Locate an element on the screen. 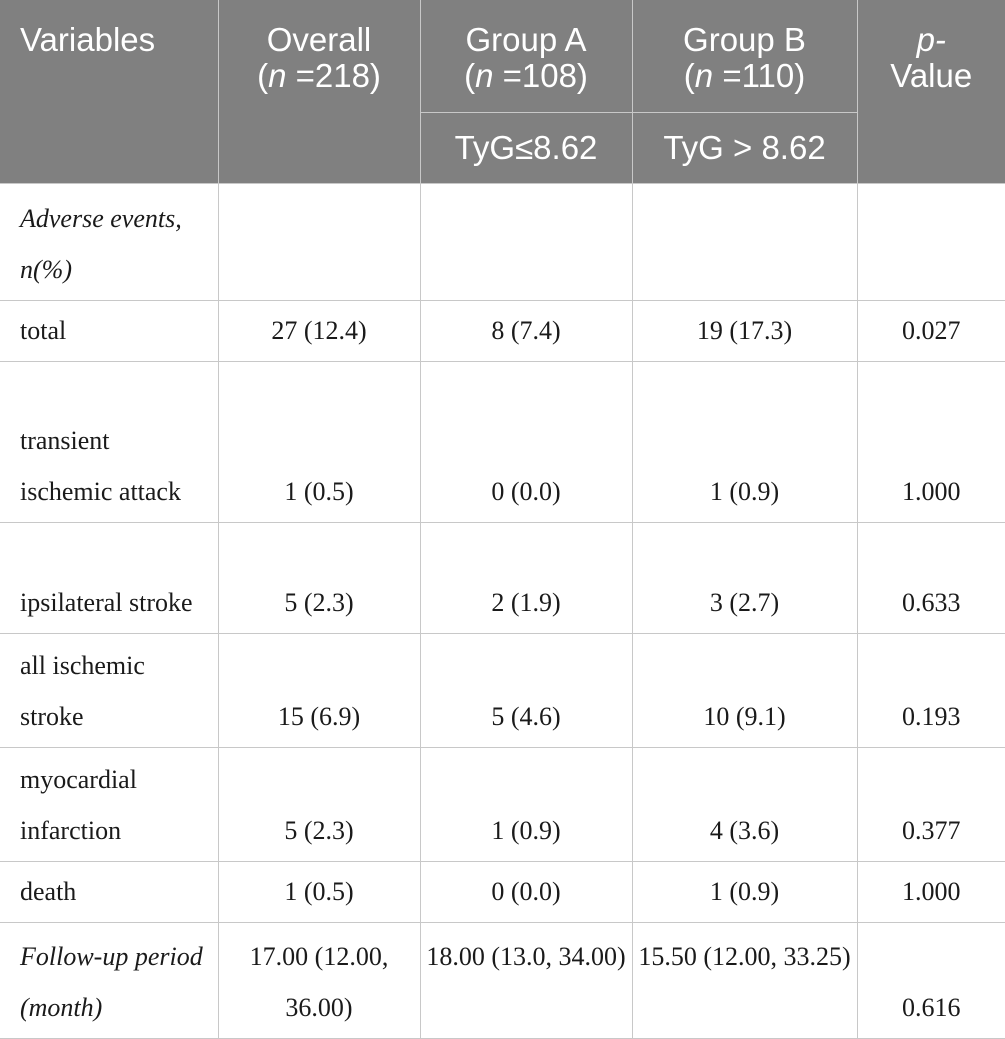 The height and width of the screenshot is (1039, 1005). row-label: total is located at coordinates (109, 330).